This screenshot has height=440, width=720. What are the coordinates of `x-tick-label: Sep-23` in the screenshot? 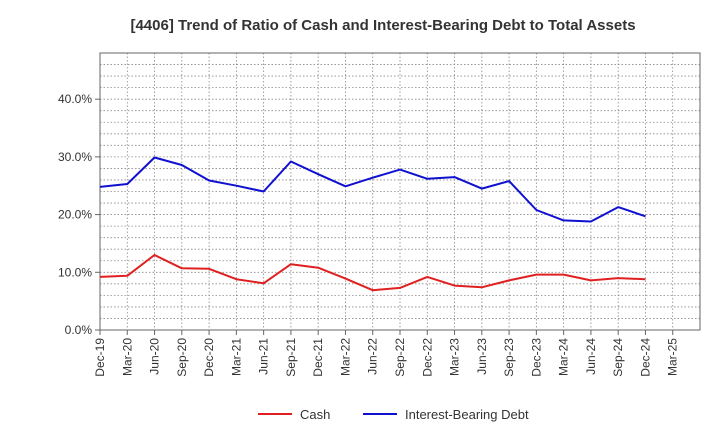 It's located at (509, 357).